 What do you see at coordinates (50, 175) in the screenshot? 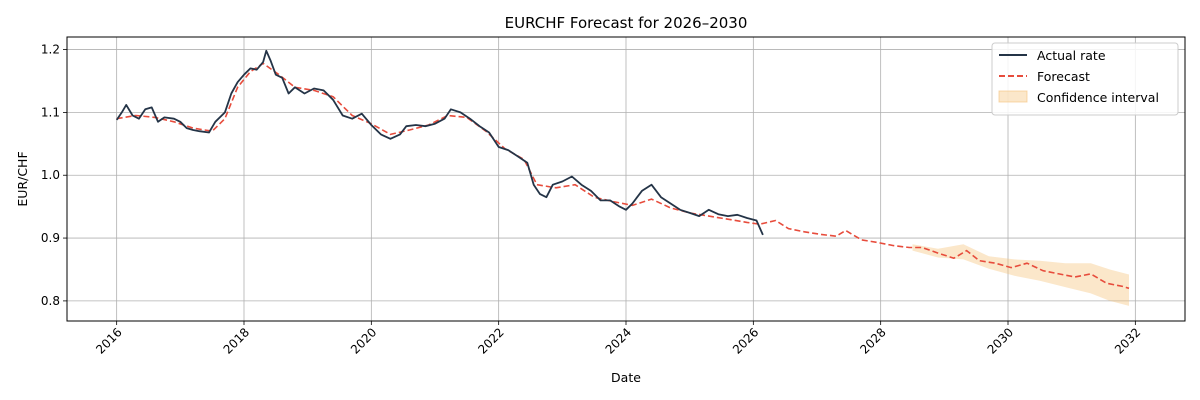
I see `y-tick-label: 1.0` at bounding box center [50, 175].